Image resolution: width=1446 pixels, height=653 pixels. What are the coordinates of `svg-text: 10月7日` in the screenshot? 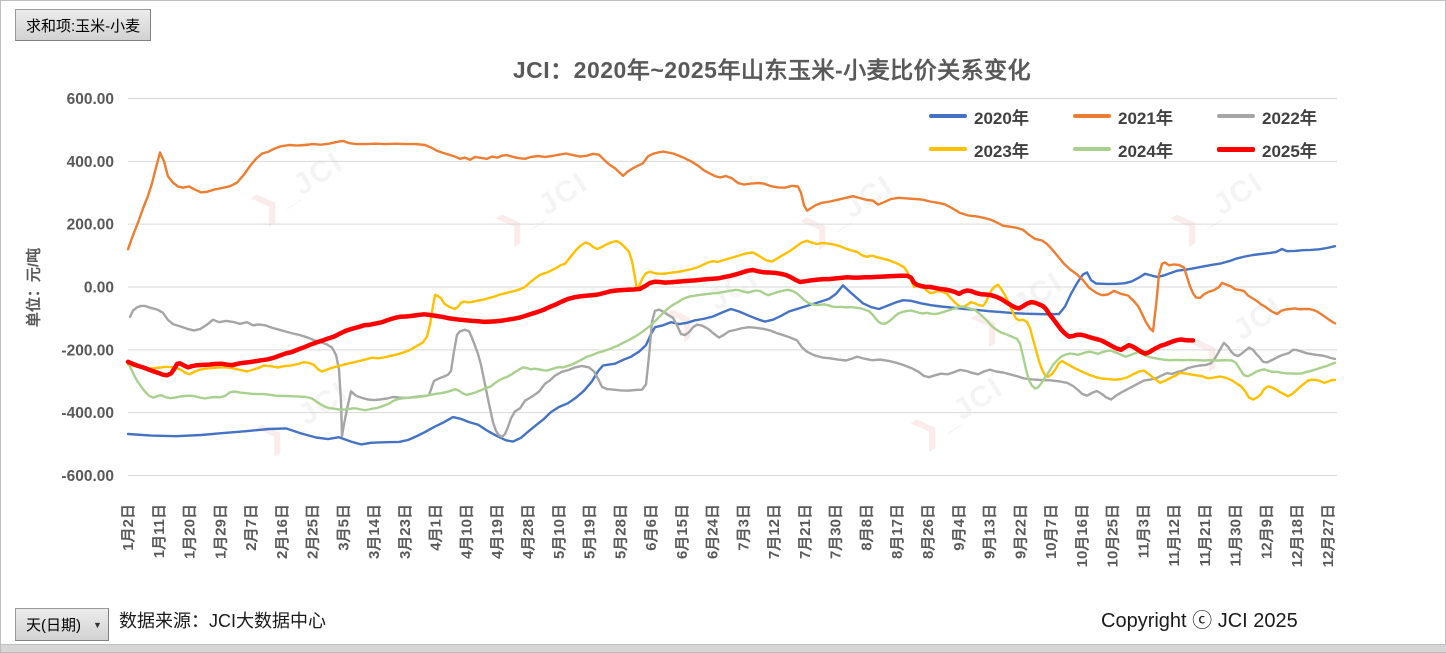 It's located at (1051, 531).